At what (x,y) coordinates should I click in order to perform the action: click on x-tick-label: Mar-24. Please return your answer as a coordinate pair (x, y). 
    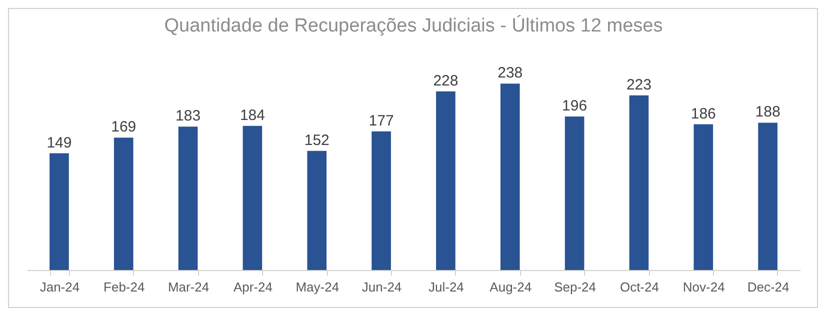
    Looking at the image, I should click on (189, 287).